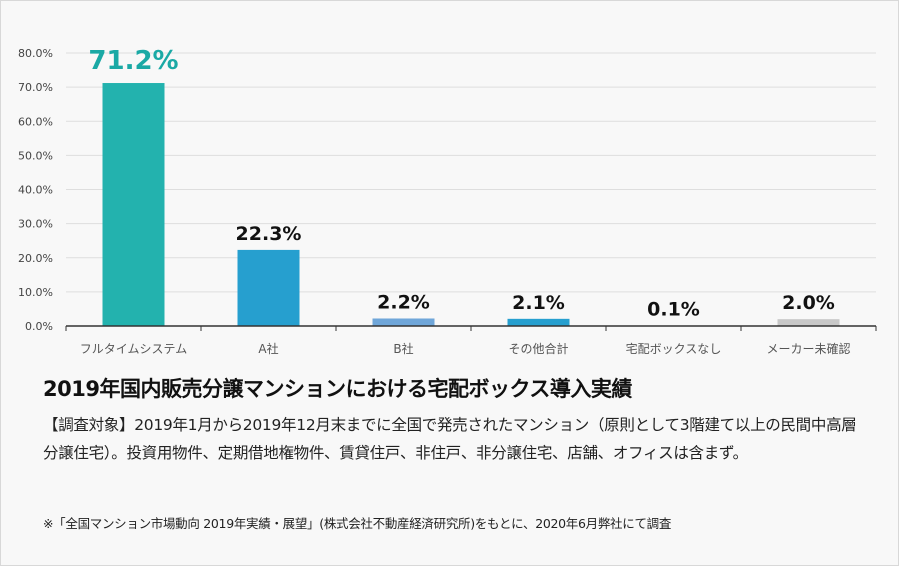 This screenshot has width=899, height=566. I want to click on data-label: 2.1%, so click(538, 303).